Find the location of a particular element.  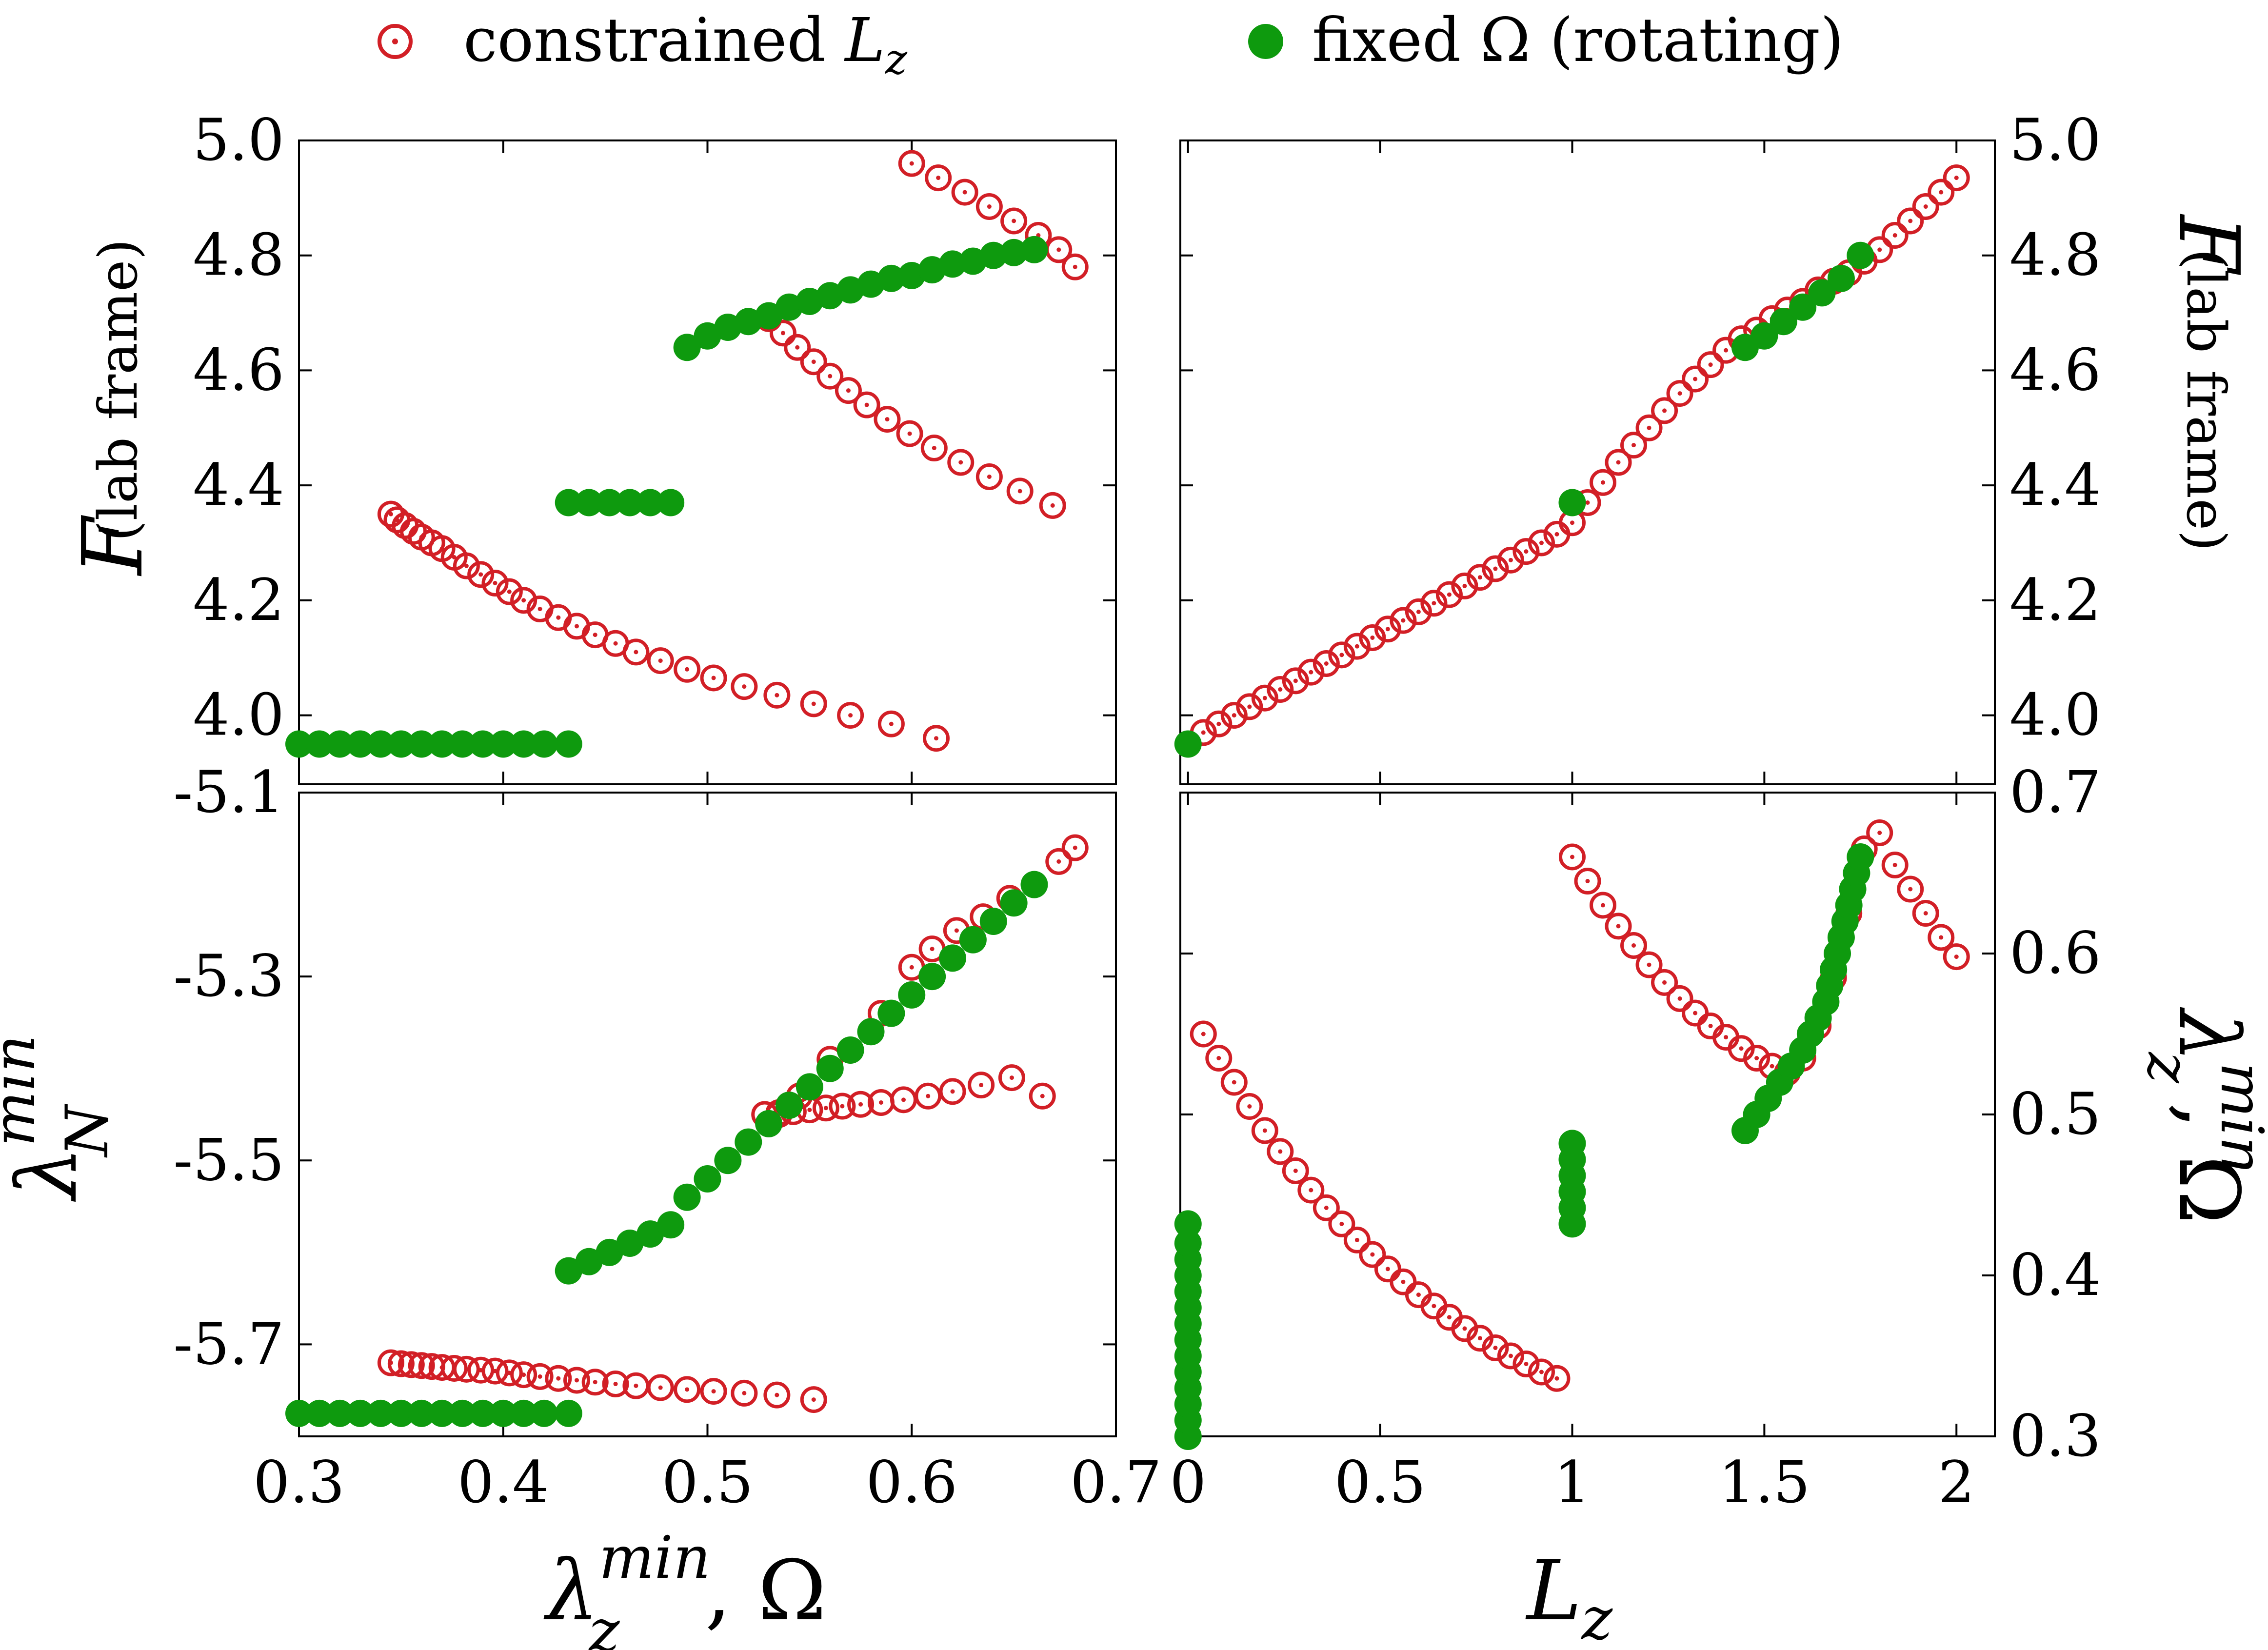

legend-constrained-marker is located at coordinates (395, 41).